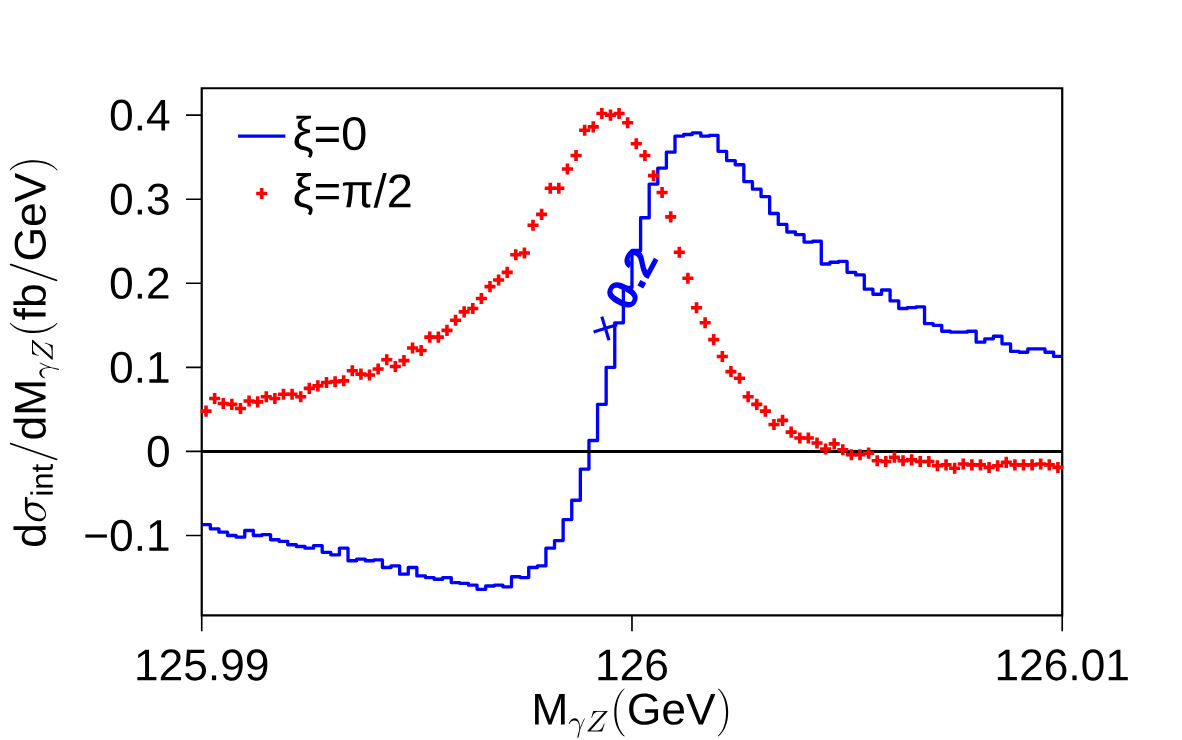  I want to click on legend-label: ξ=0, so click(330, 136).